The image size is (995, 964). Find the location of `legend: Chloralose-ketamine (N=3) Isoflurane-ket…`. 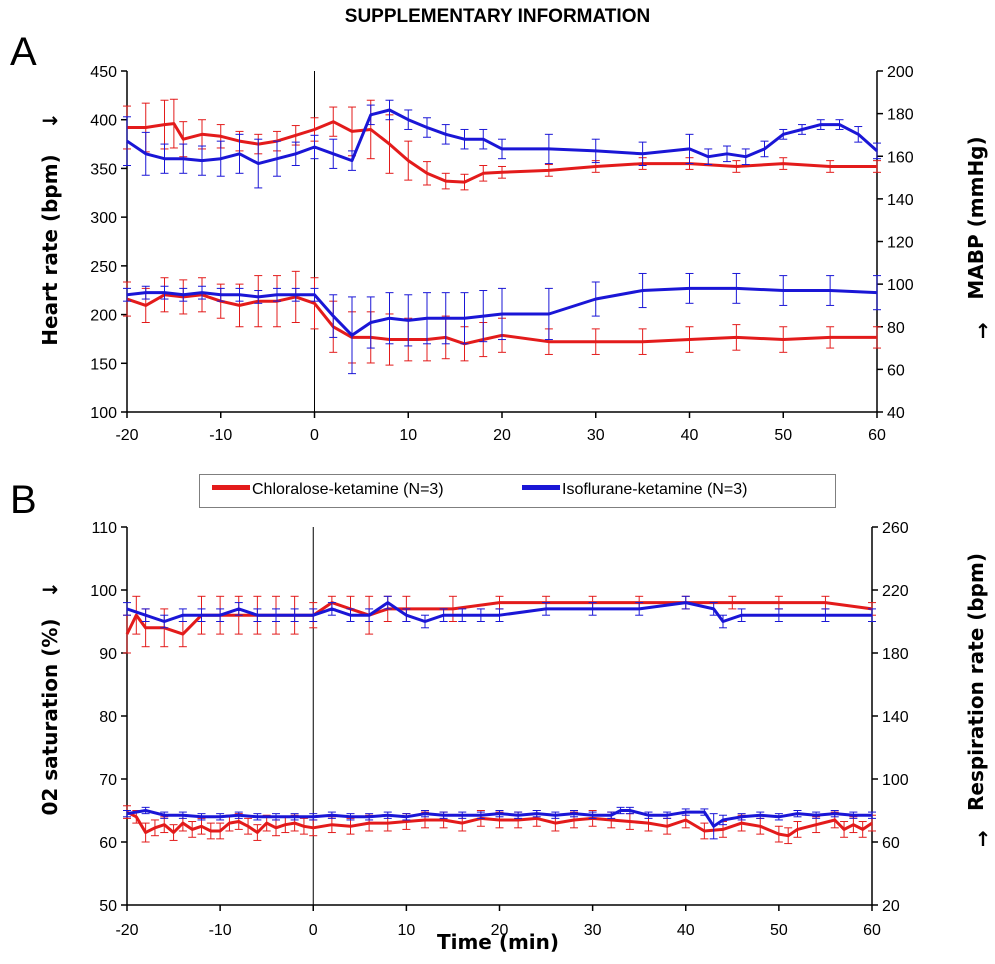

legend: Chloralose-ketamine (N=3) Isoflurane-ket… is located at coordinates (517, 491).